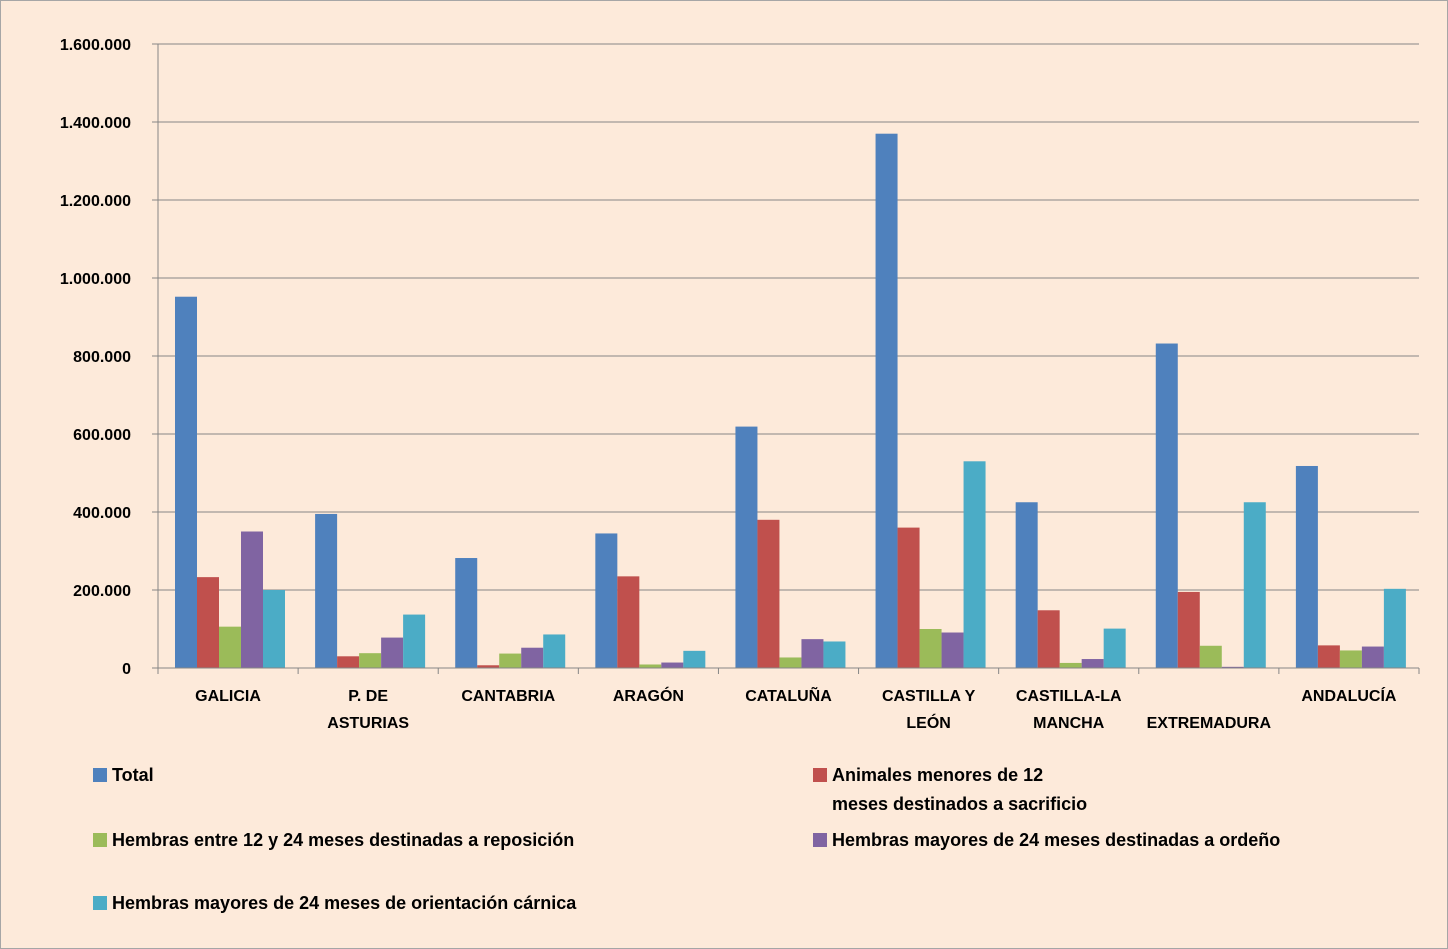  What do you see at coordinates (102, 513) in the screenshot?
I see `y-tick-label: 400.000` at bounding box center [102, 513].